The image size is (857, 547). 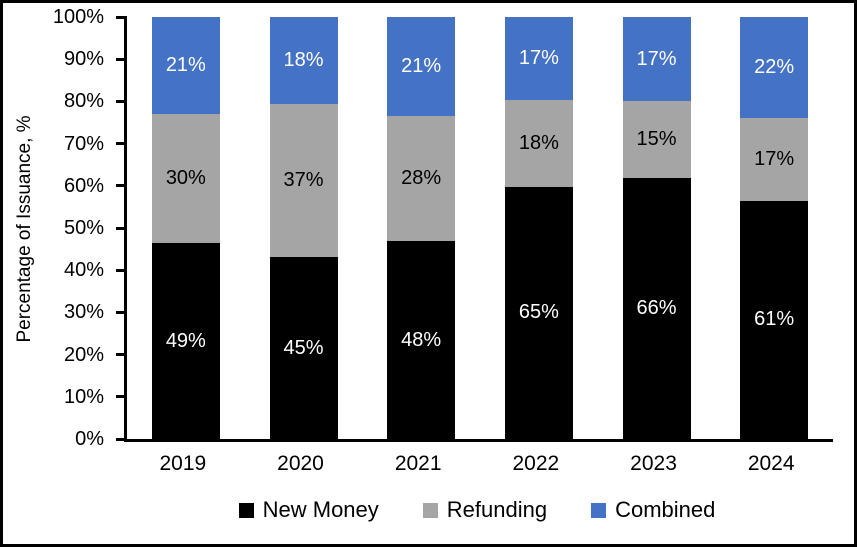 I want to click on bar-segment-combined-2019: 21%, so click(x=185, y=66).